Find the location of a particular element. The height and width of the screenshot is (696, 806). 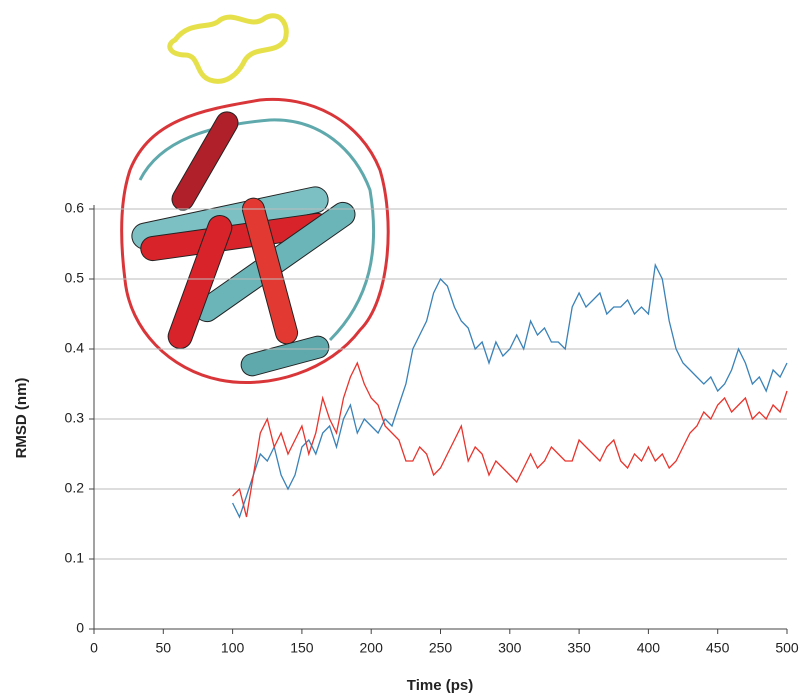

x-tick-label: 450 is located at coordinates (718, 648).